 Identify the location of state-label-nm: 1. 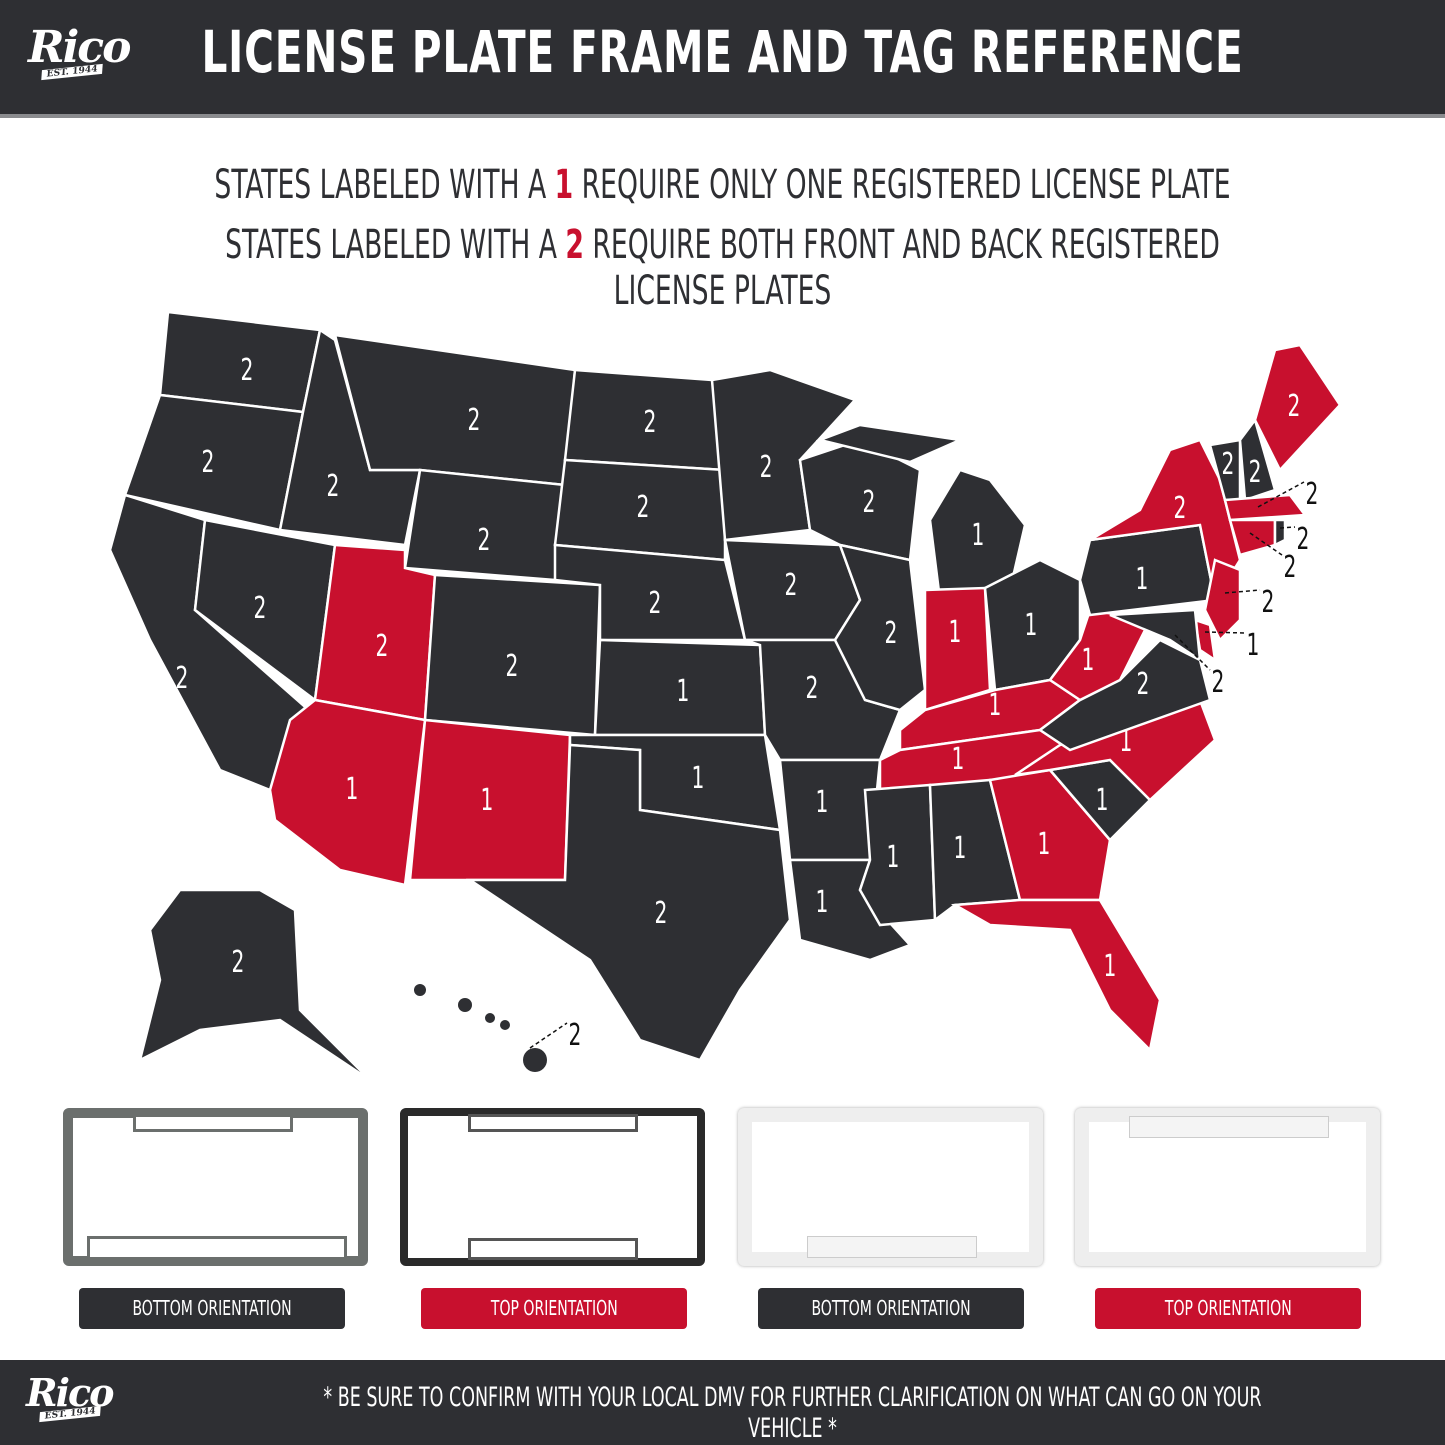
(487, 800).